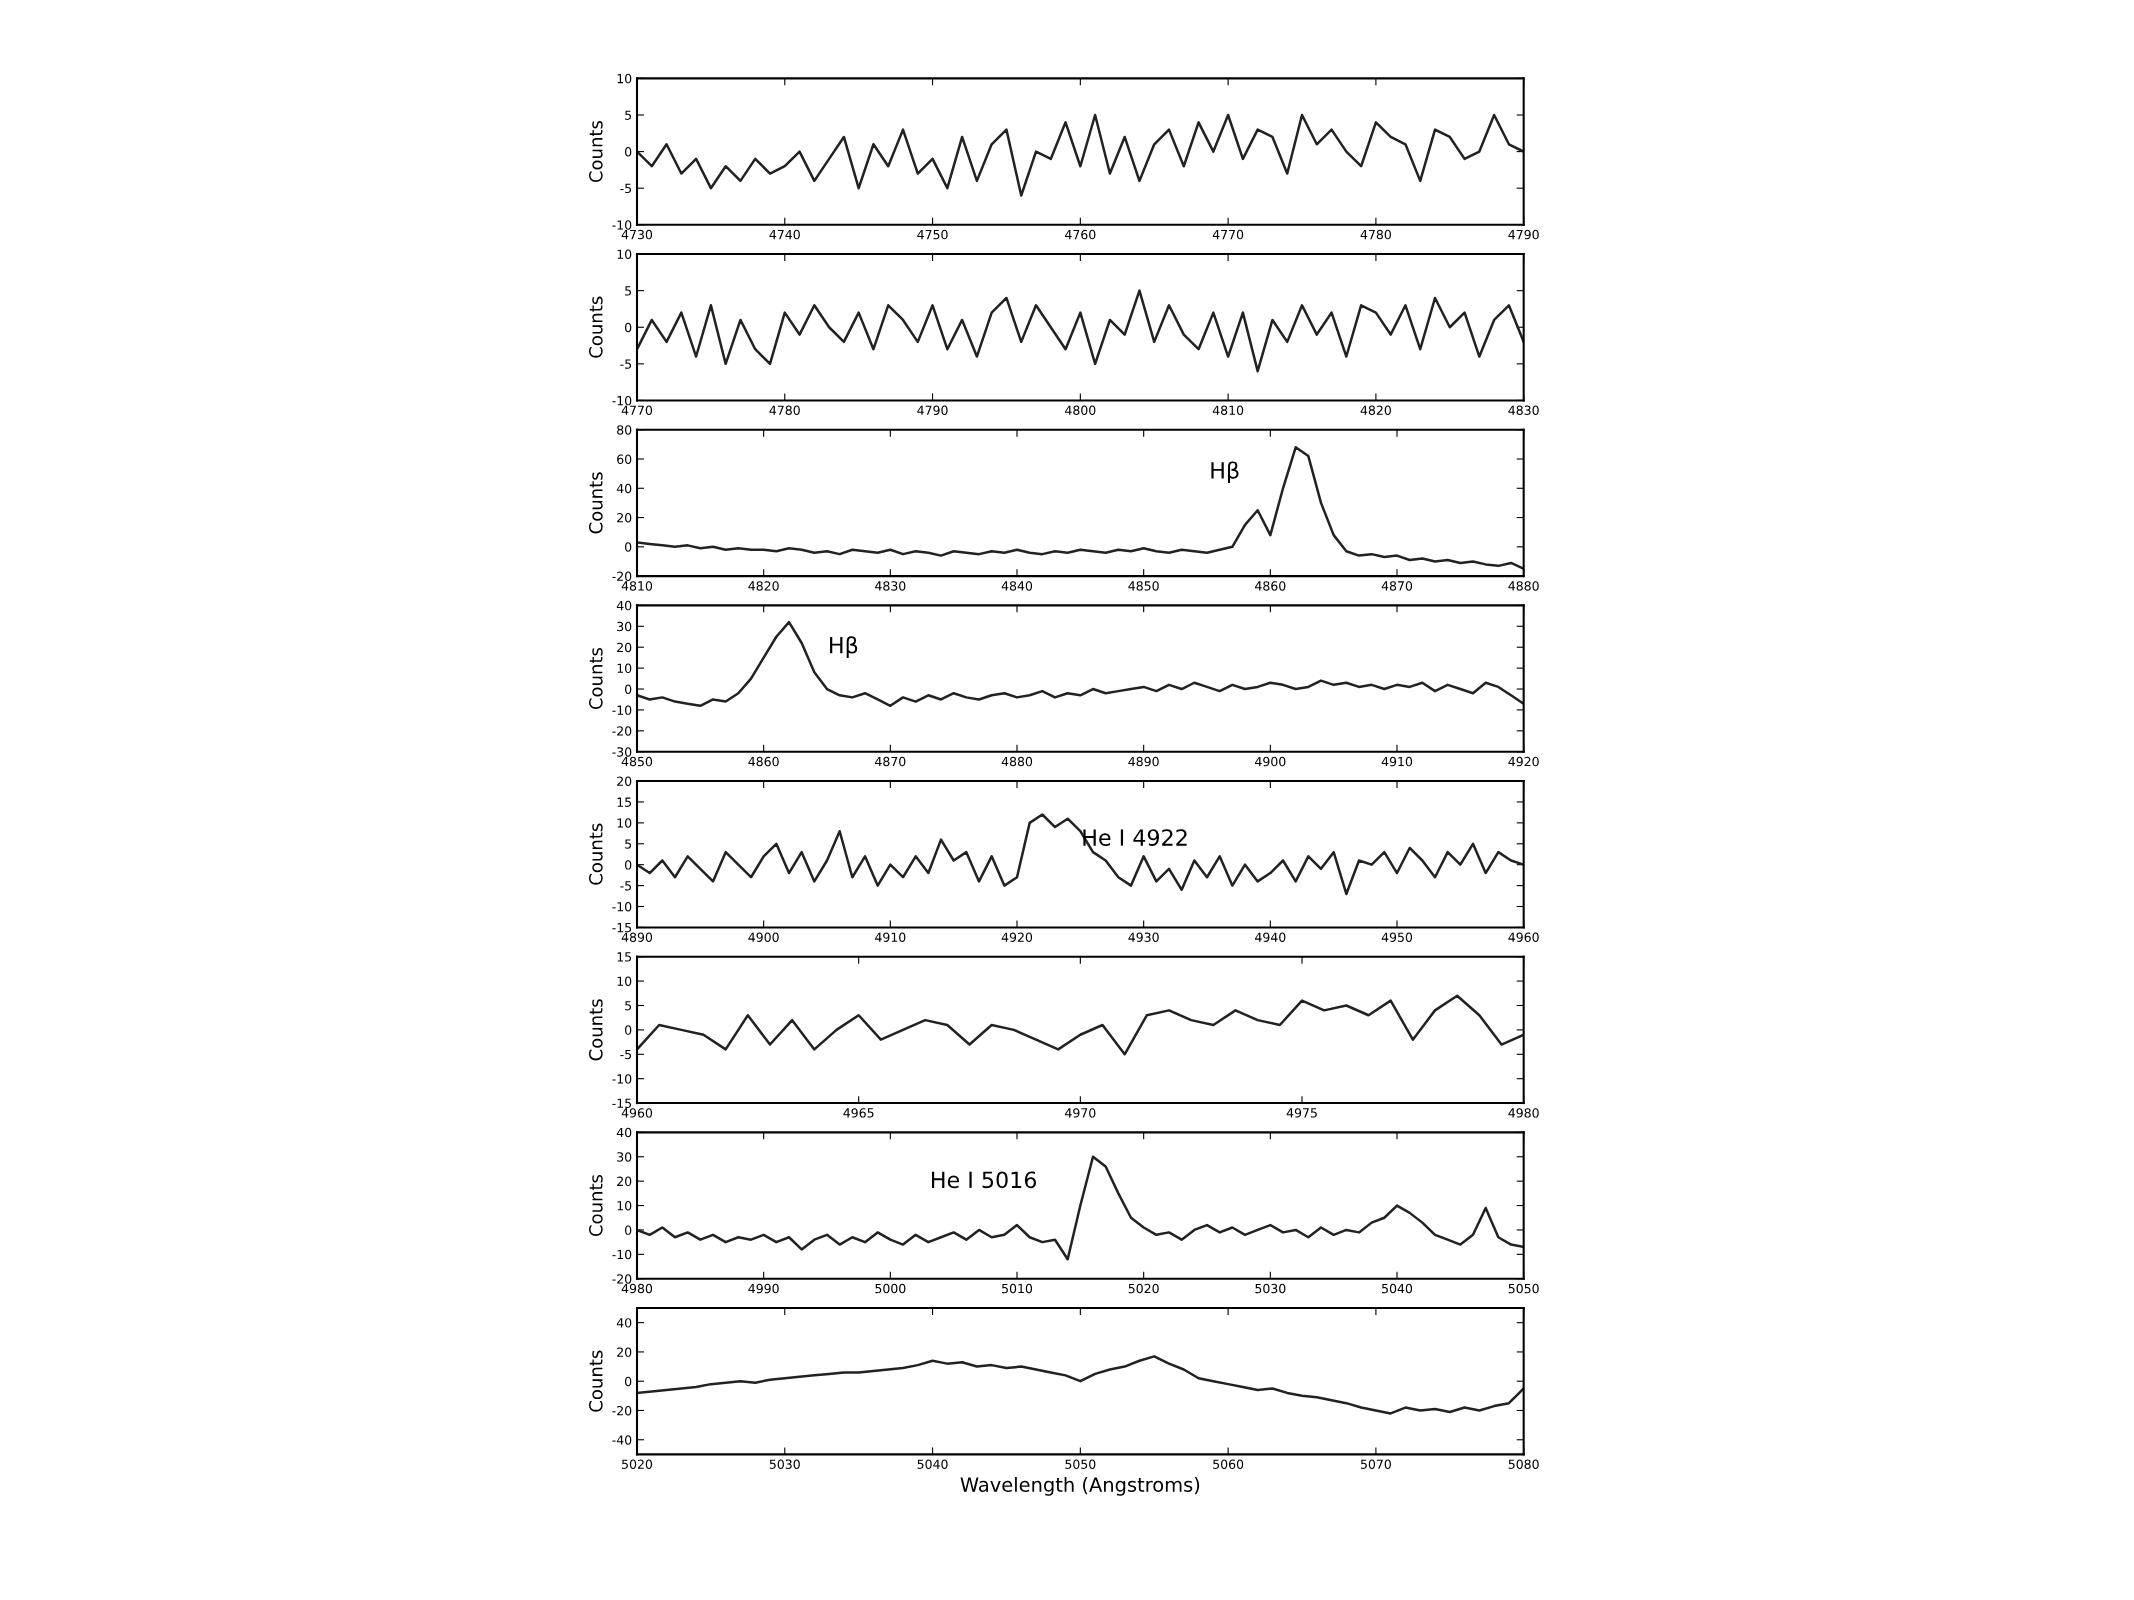 The height and width of the screenshot is (1600, 2134). Describe the element at coordinates (1017, 1288) in the screenshot. I see `x-tick-label: 5010` at that location.